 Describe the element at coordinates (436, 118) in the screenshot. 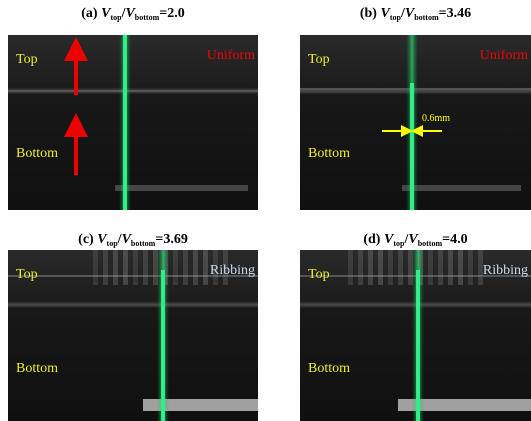

I see `measure-label: 0.6mm` at that location.